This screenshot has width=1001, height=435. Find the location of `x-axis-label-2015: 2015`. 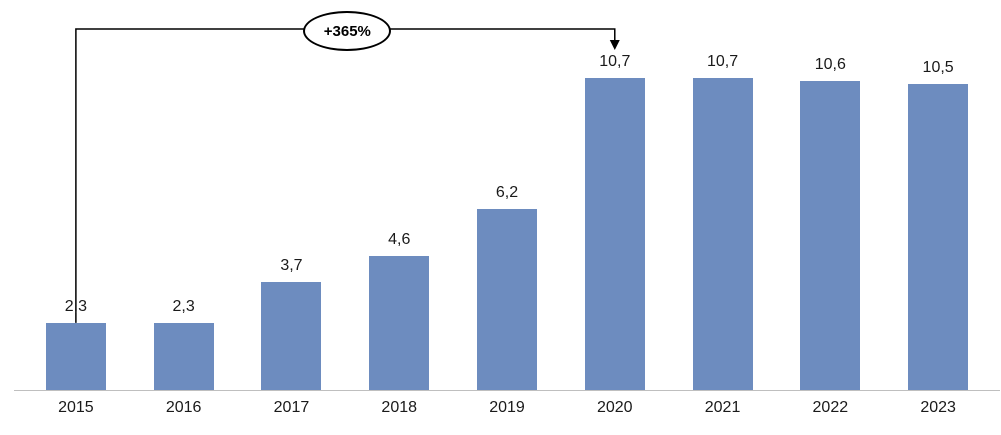

x-axis-label-2015: 2015 is located at coordinates (76, 407).